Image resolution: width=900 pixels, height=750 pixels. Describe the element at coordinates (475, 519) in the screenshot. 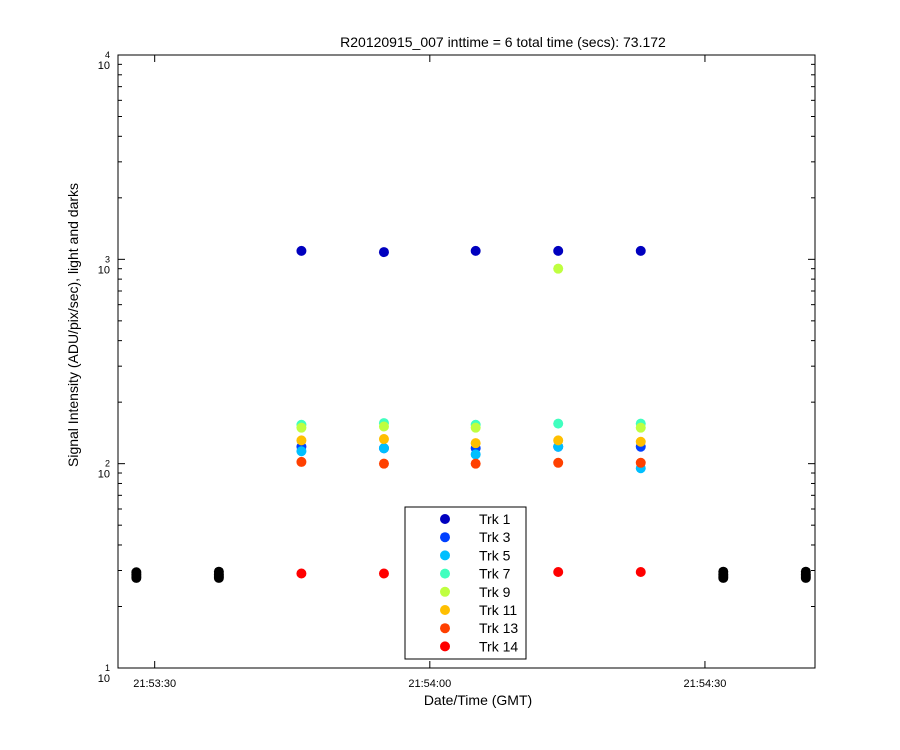

I see `legend-item: Trk 1` at that location.